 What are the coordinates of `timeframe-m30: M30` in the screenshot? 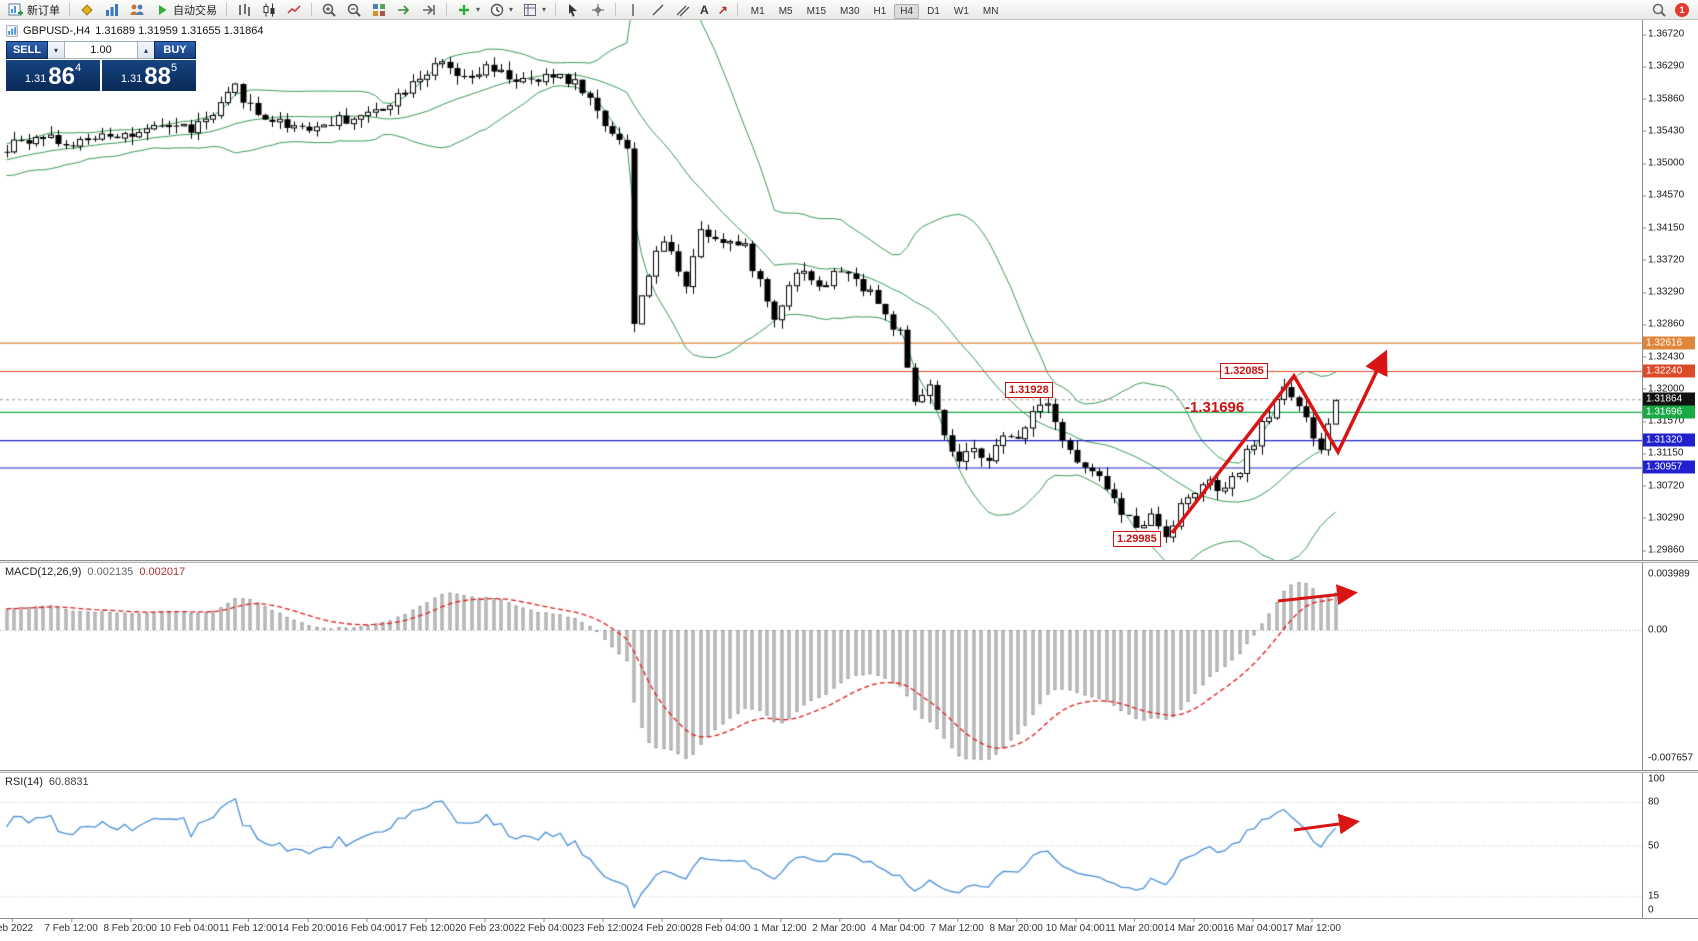 It's located at (850, 11).